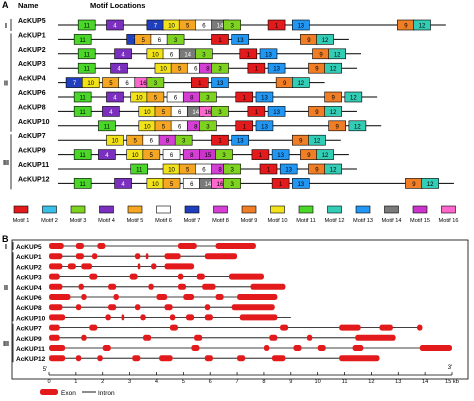  Describe the element at coordinates (6, 163) in the screenshot. I see `group-label: III` at that location.